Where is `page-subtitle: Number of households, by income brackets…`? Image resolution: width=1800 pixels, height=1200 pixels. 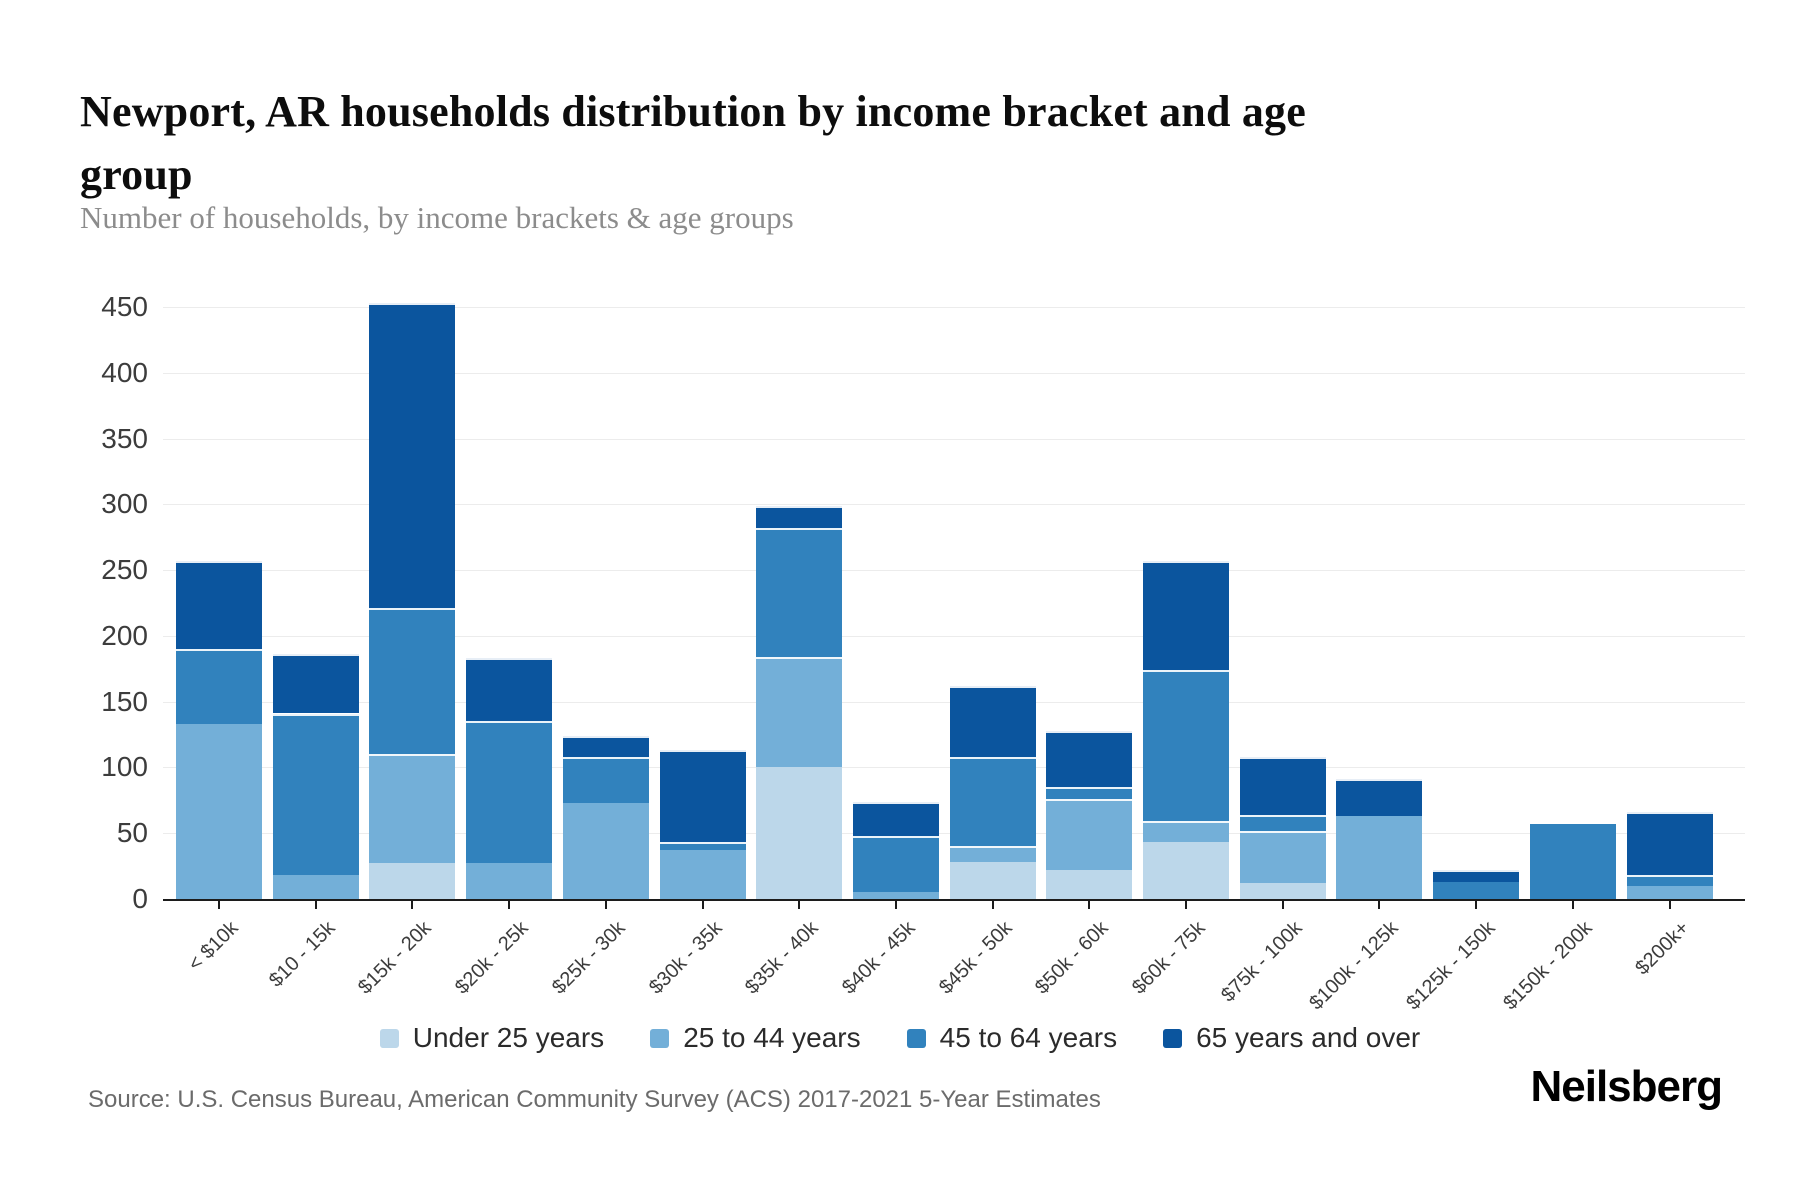
page-subtitle: Number of households, by income brackets… is located at coordinates (437, 217).